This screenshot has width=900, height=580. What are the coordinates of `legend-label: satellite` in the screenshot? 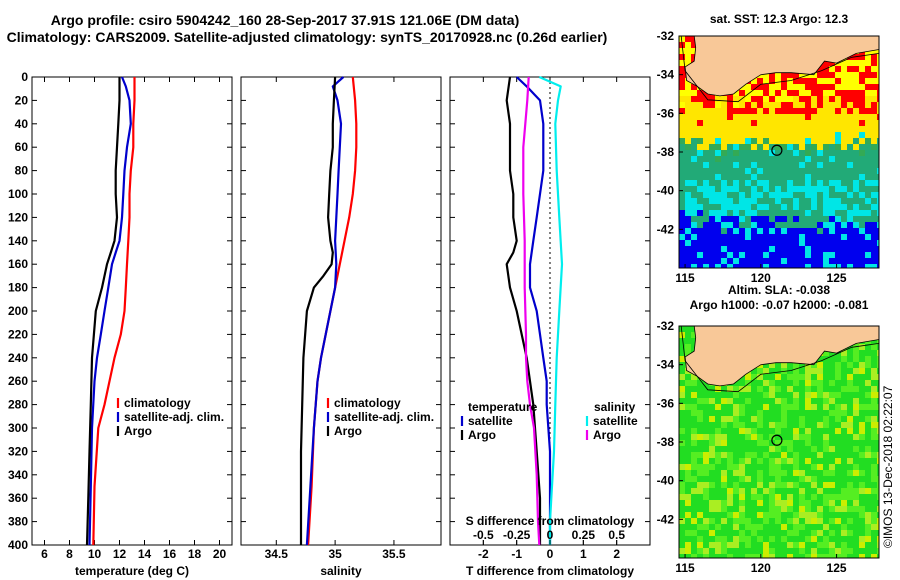 It's located at (490, 421).